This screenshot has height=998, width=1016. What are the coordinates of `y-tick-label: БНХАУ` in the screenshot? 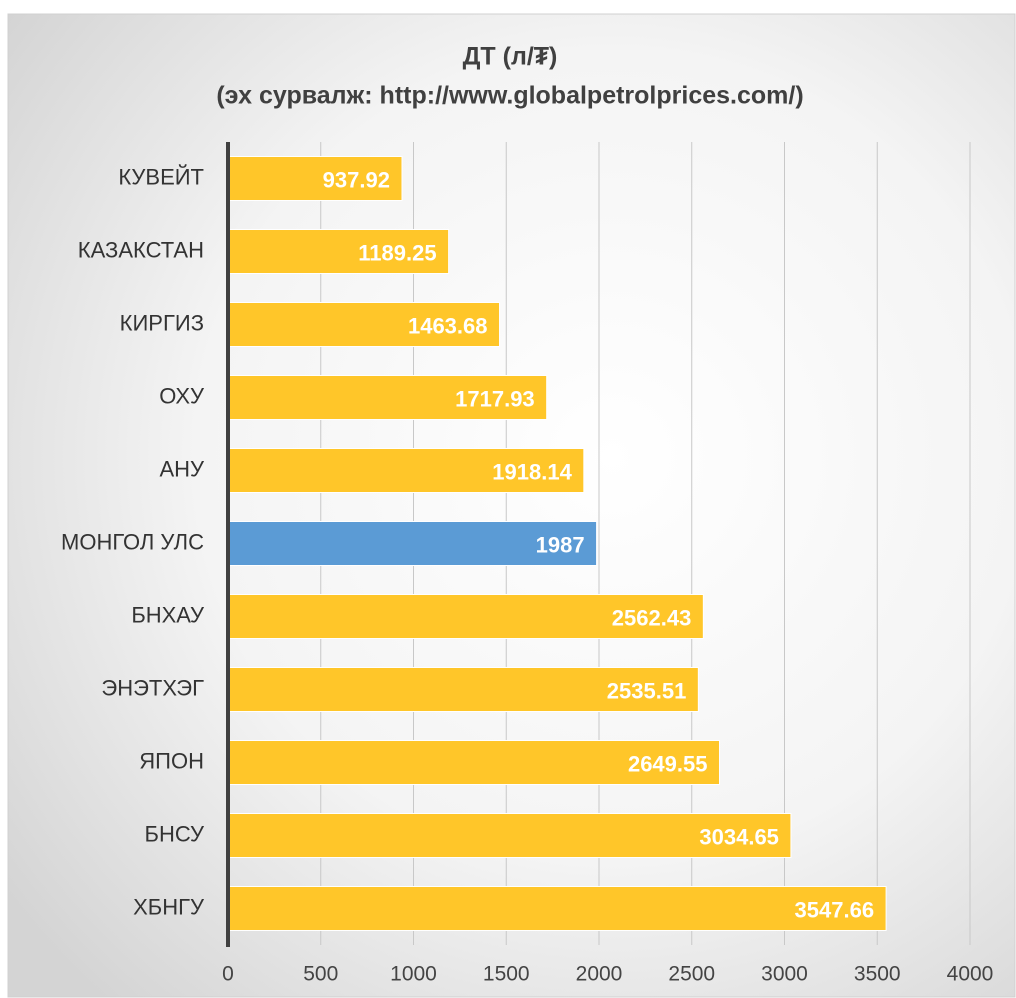 It's located at (168, 614).